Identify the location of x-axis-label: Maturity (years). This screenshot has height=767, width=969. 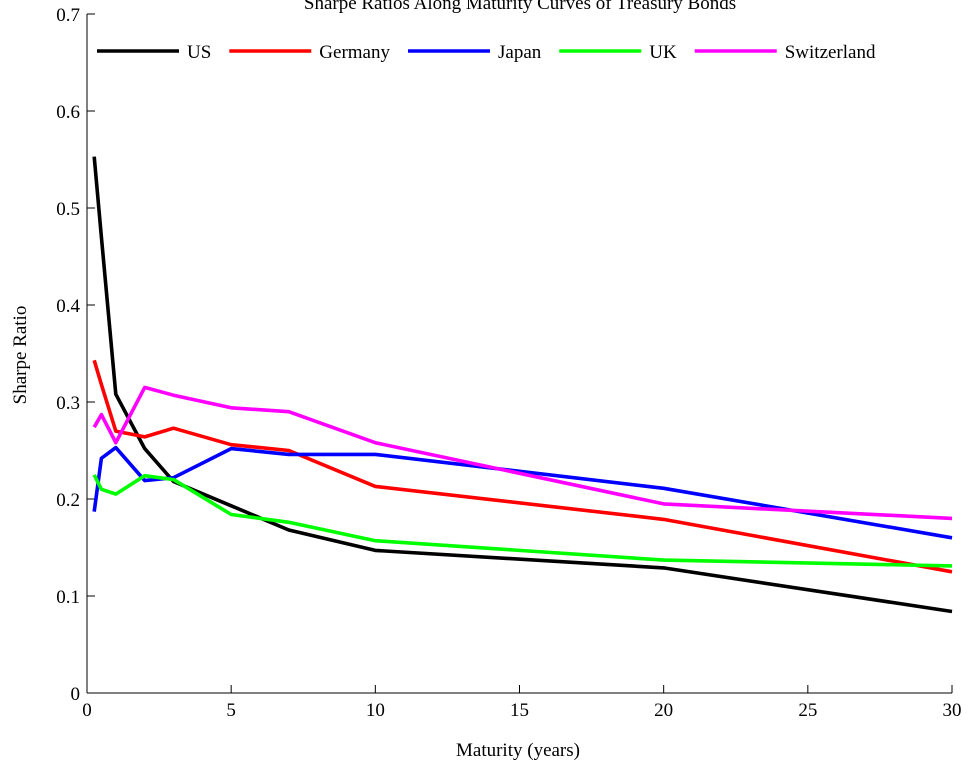
(518, 750).